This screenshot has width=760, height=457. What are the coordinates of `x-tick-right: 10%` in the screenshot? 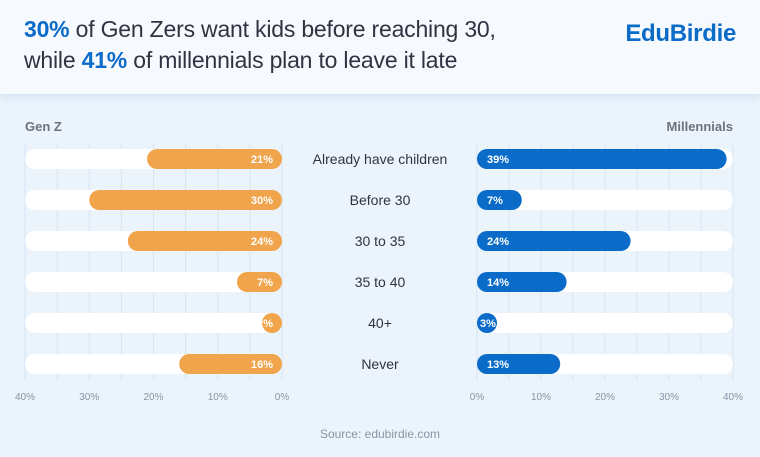 It's located at (541, 397).